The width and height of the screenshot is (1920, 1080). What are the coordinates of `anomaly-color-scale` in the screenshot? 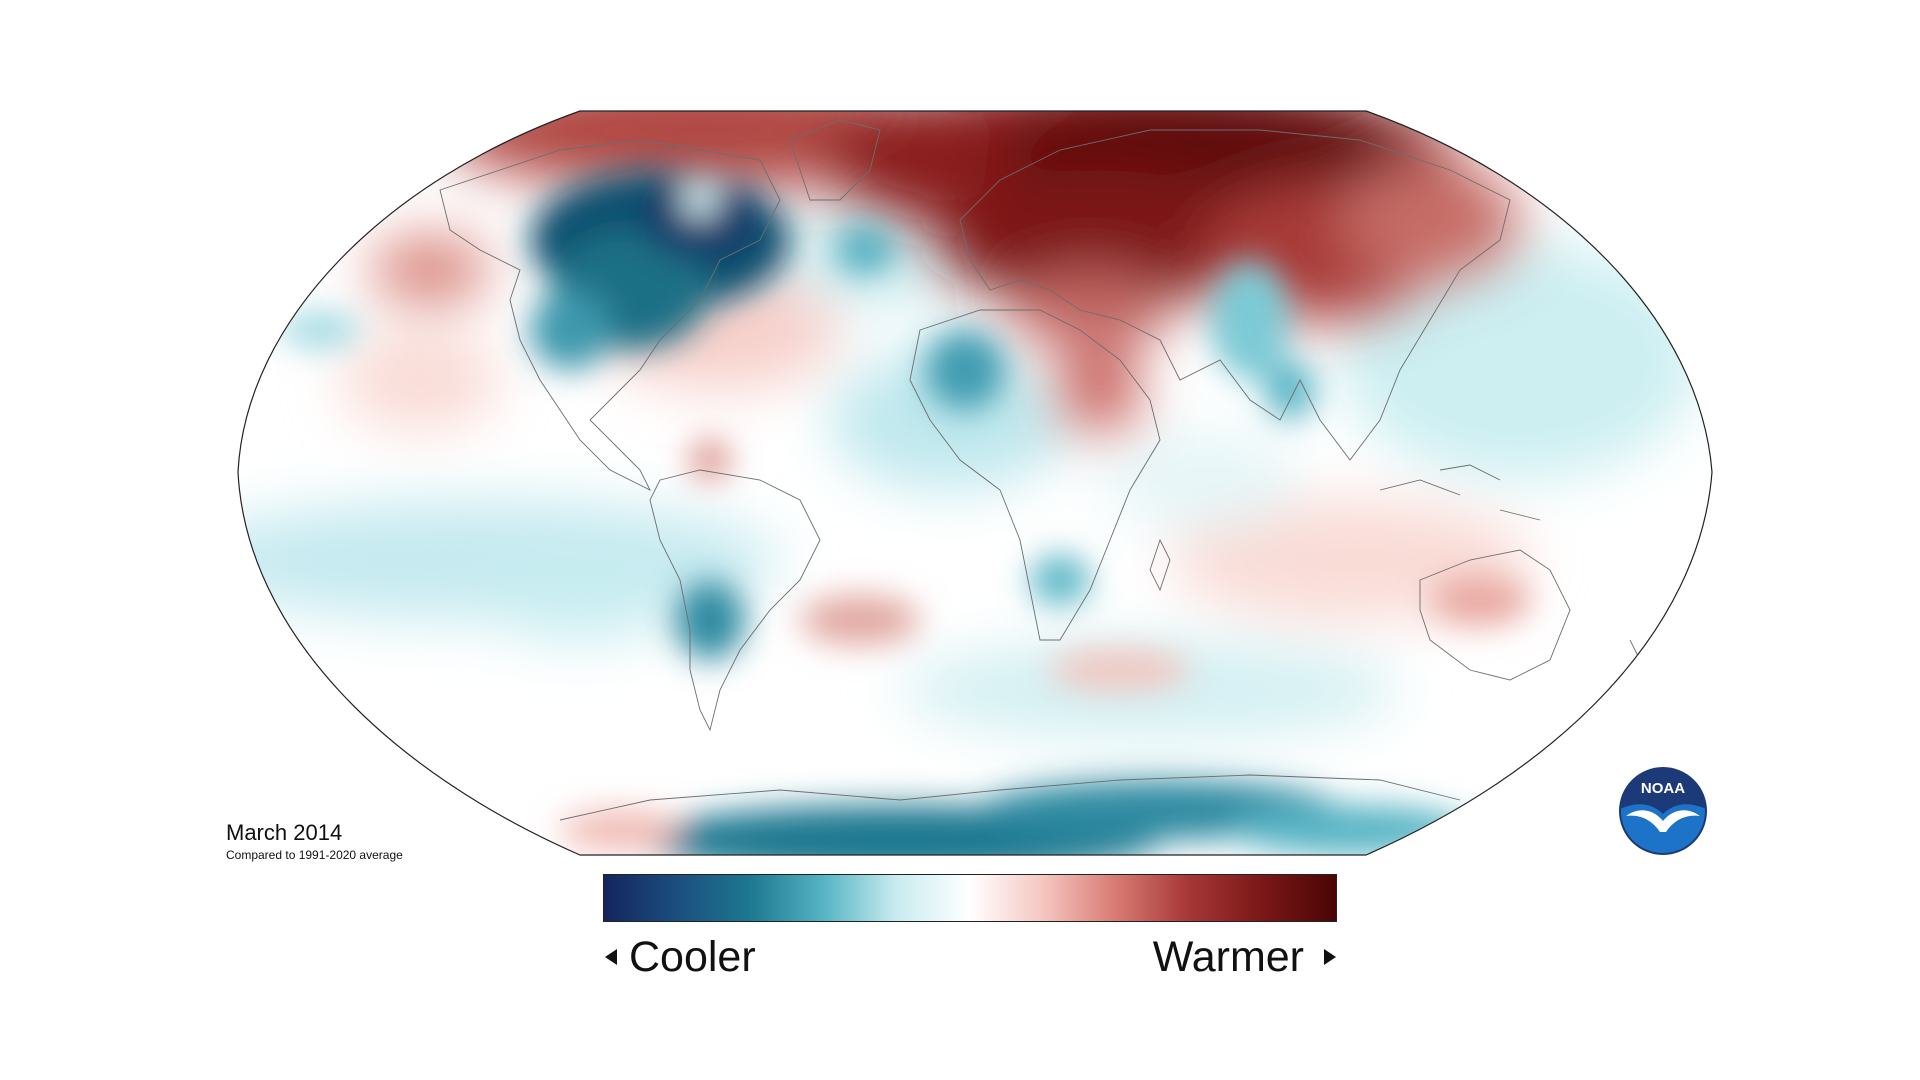 It's located at (970, 898).